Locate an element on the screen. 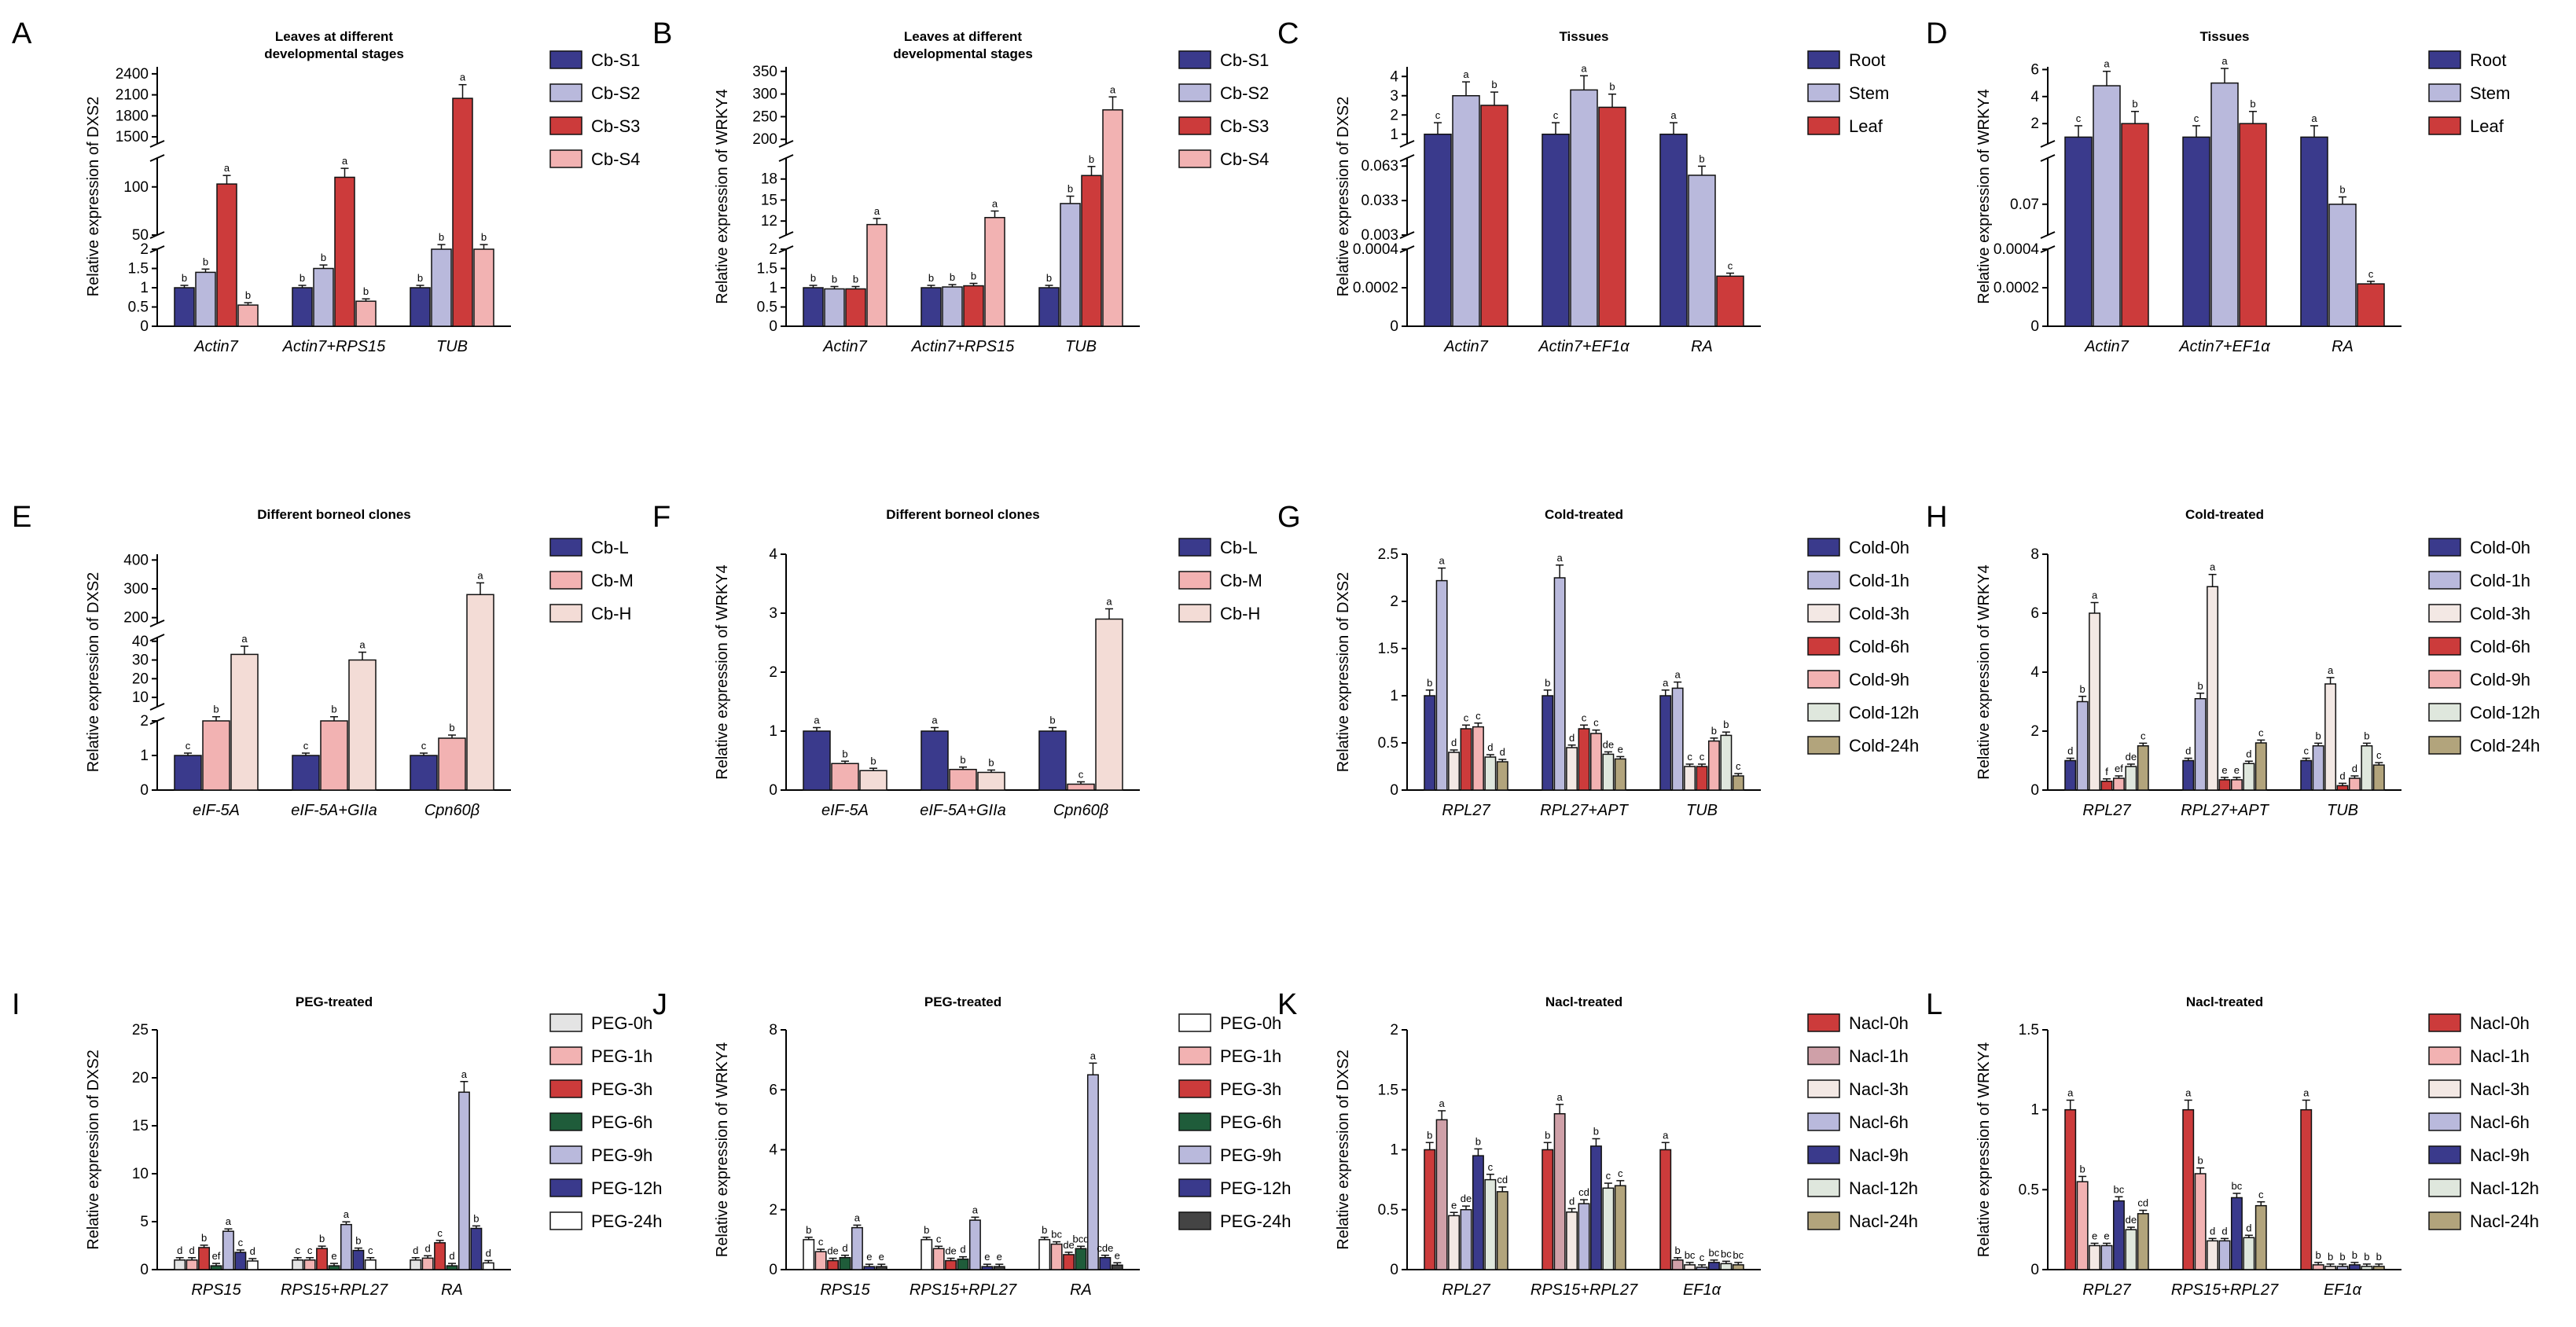 The height and width of the screenshot is (1327, 2576). legend-label: Cb-L is located at coordinates (610, 547).